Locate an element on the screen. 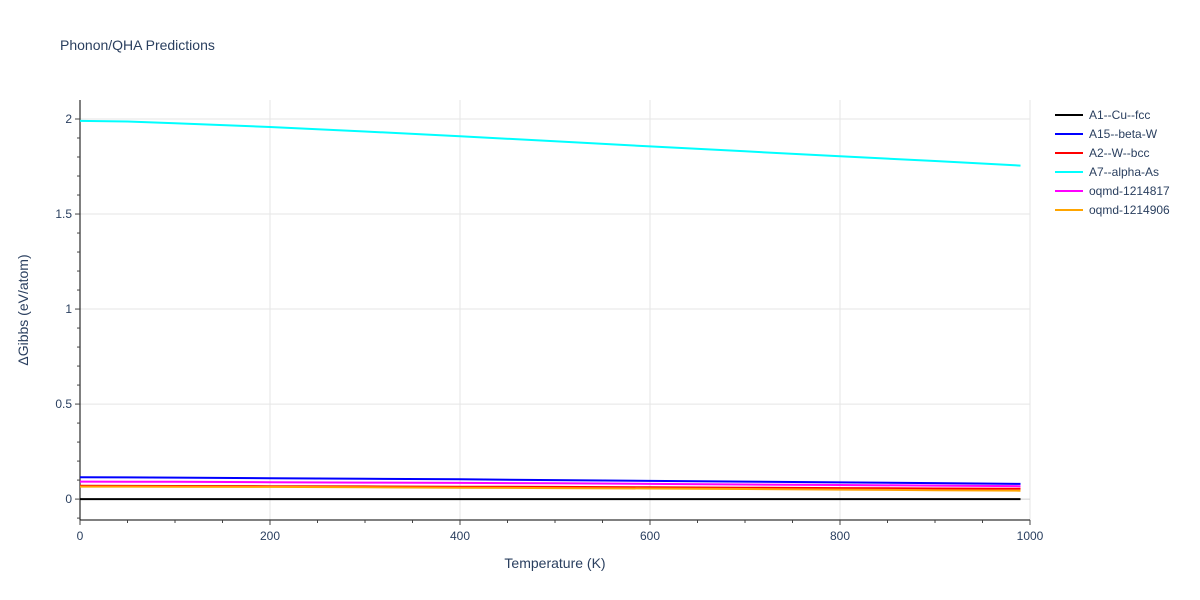 The image size is (1200, 600). legend-label: oqmd-1214906 is located at coordinates (1129, 210).